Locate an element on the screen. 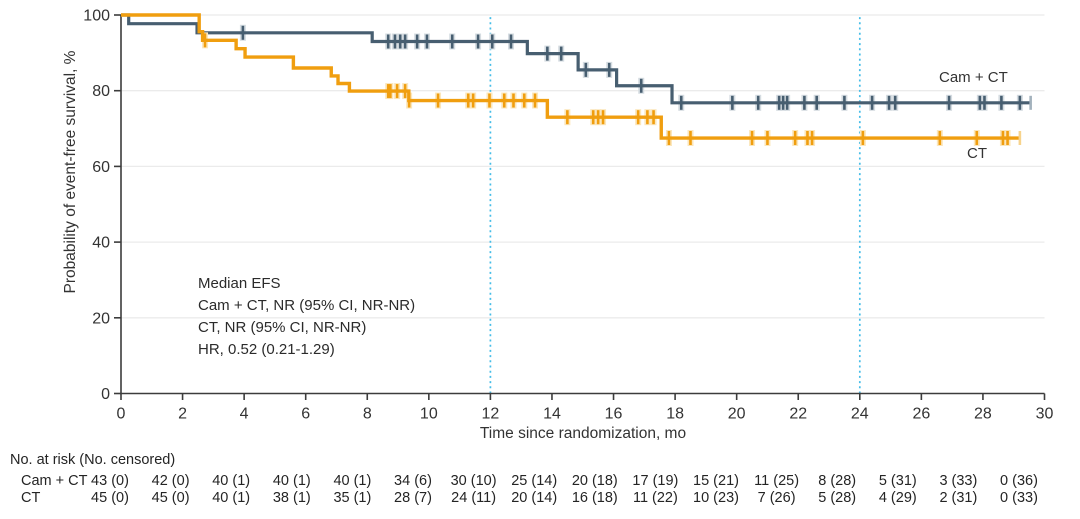 This screenshot has height=519, width=1080. series-label-ct: CT is located at coordinates (977, 153).